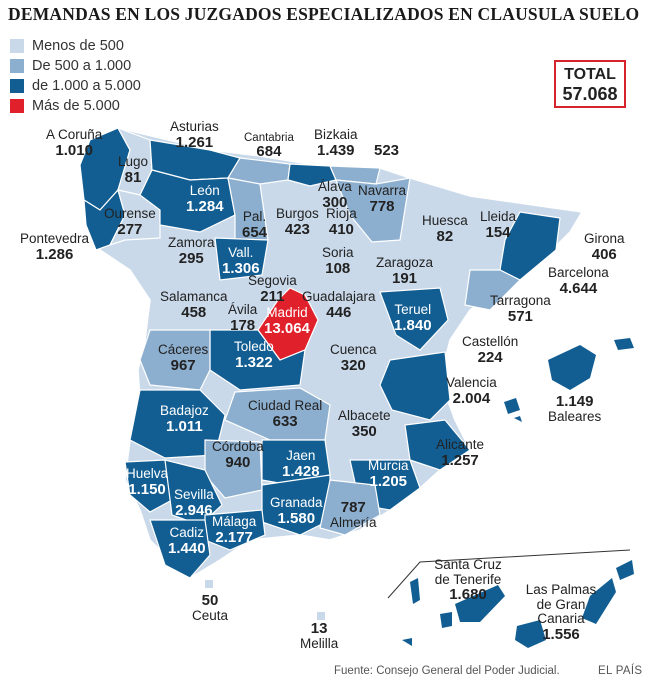 This screenshot has height=685, width=661. What do you see at coordinates (341, 229) in the screenshot?
I see `province-value: 410` at bounding box center [341, 229].